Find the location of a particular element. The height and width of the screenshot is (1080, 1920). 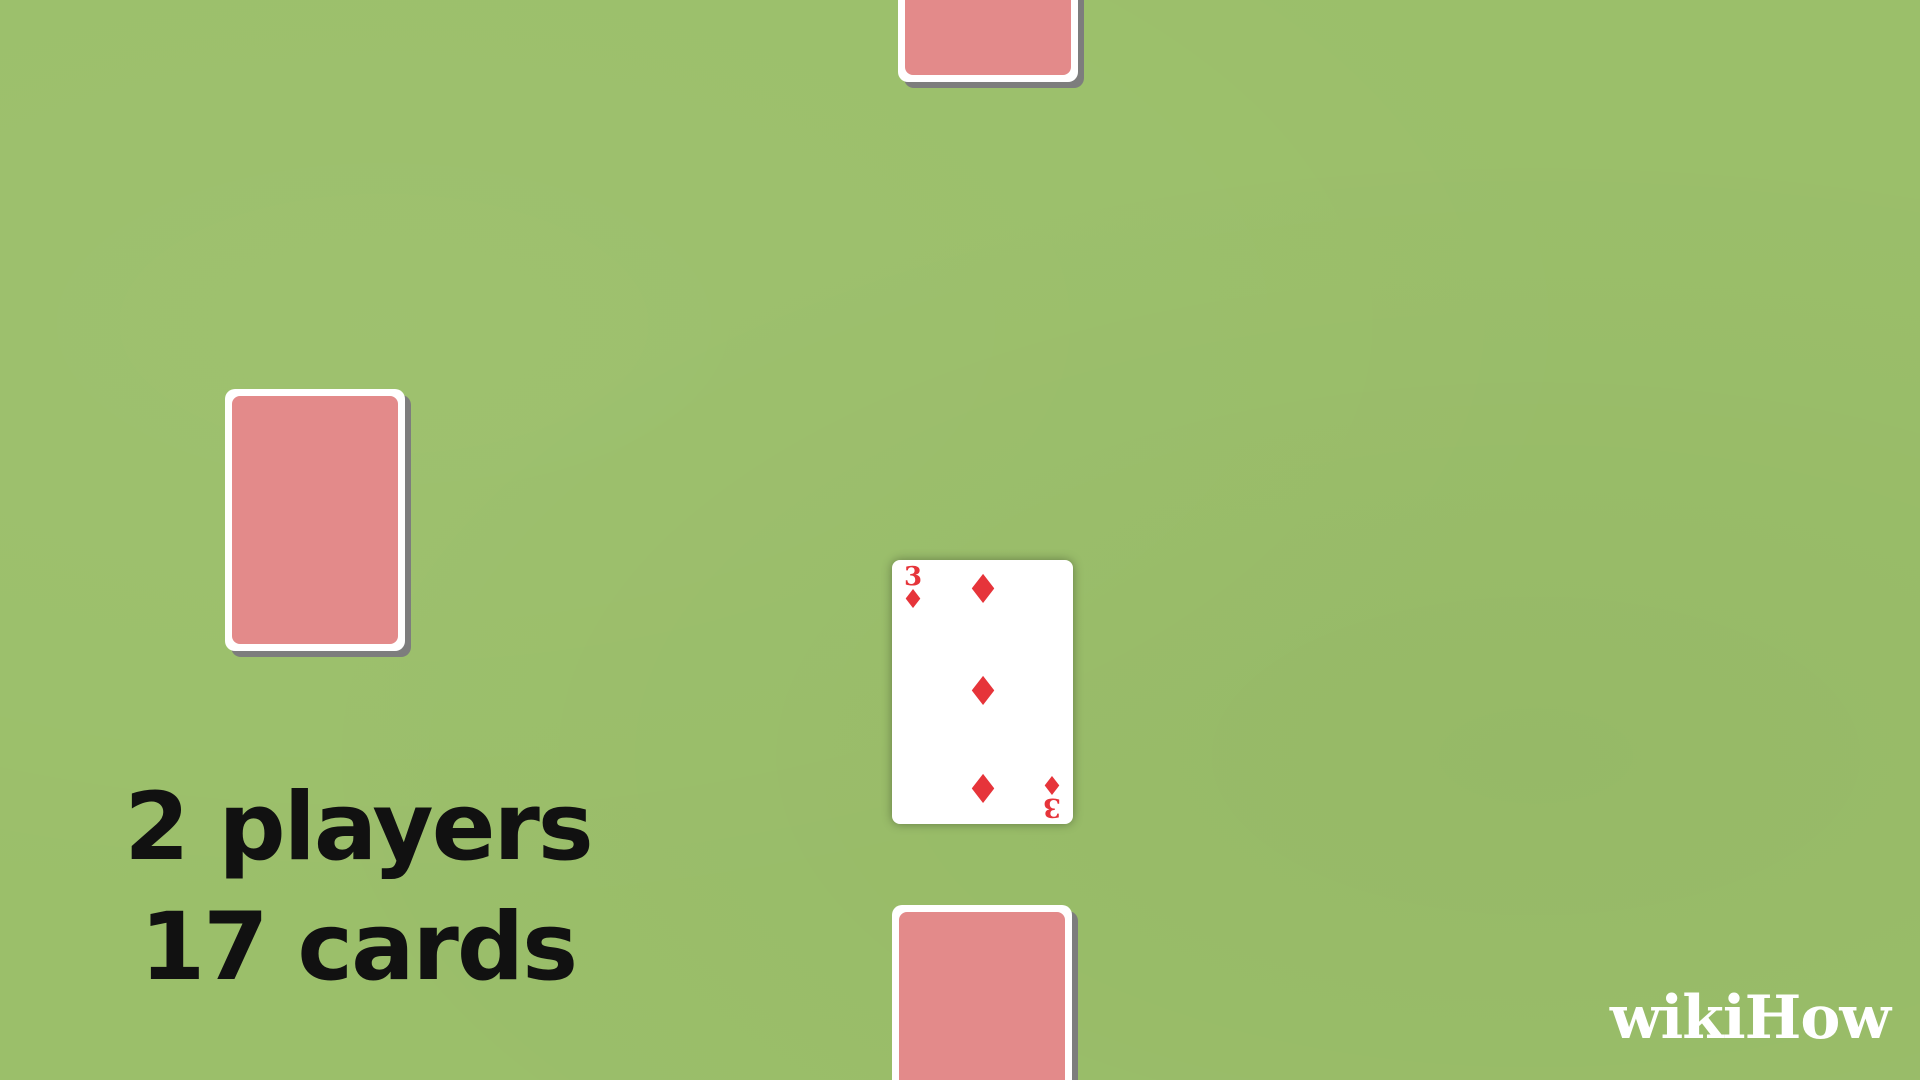

wikihow-logo: wikiHow is located at coordinates (1750, 1018).